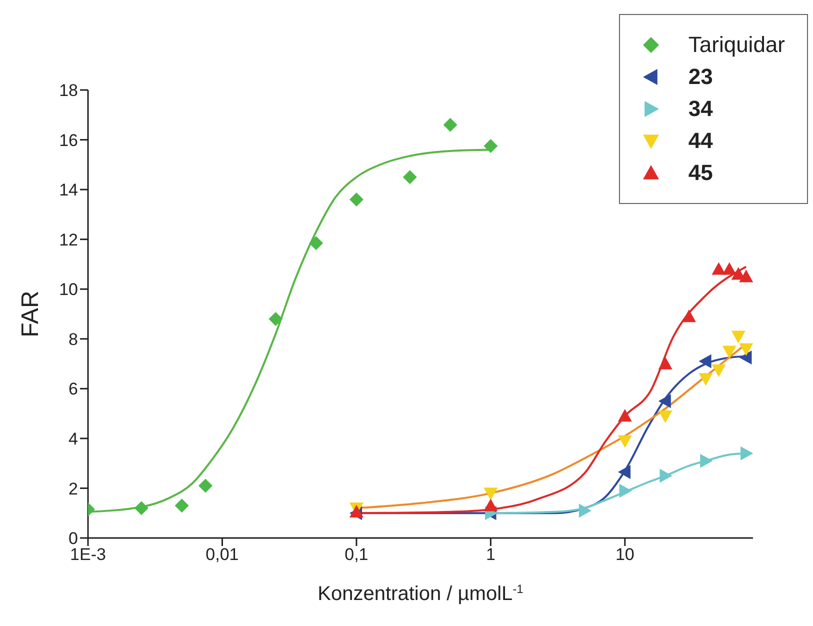 This screenshot has height=626, width=813. Describe the element at coordinates (68, 240) in the screenshot. I see `y-tick-label: 12` at that location.